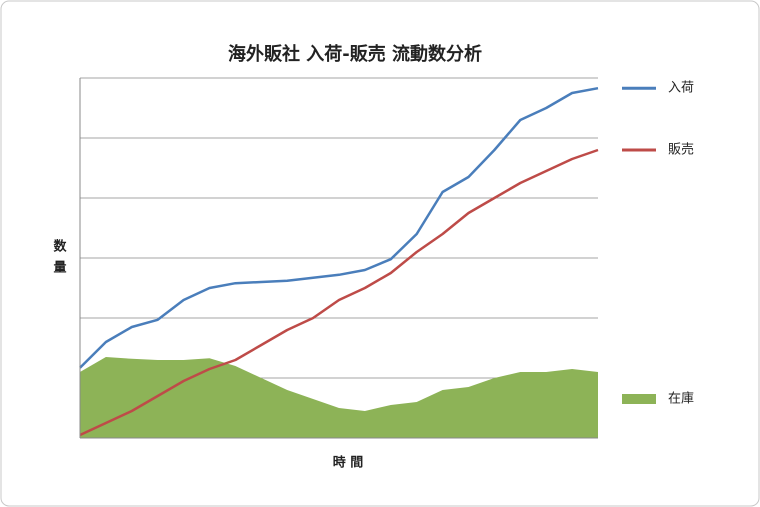  Describe the element at coordinates (681, 399) in the screenshot. I see `legend-label: 在庫` at that location.